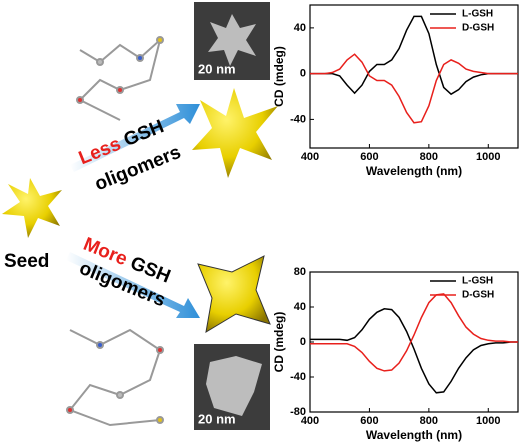  What do you see at coordinates (120, 78) in the screenshot?
I see `molecule-top` at bounding box center [120, 78].